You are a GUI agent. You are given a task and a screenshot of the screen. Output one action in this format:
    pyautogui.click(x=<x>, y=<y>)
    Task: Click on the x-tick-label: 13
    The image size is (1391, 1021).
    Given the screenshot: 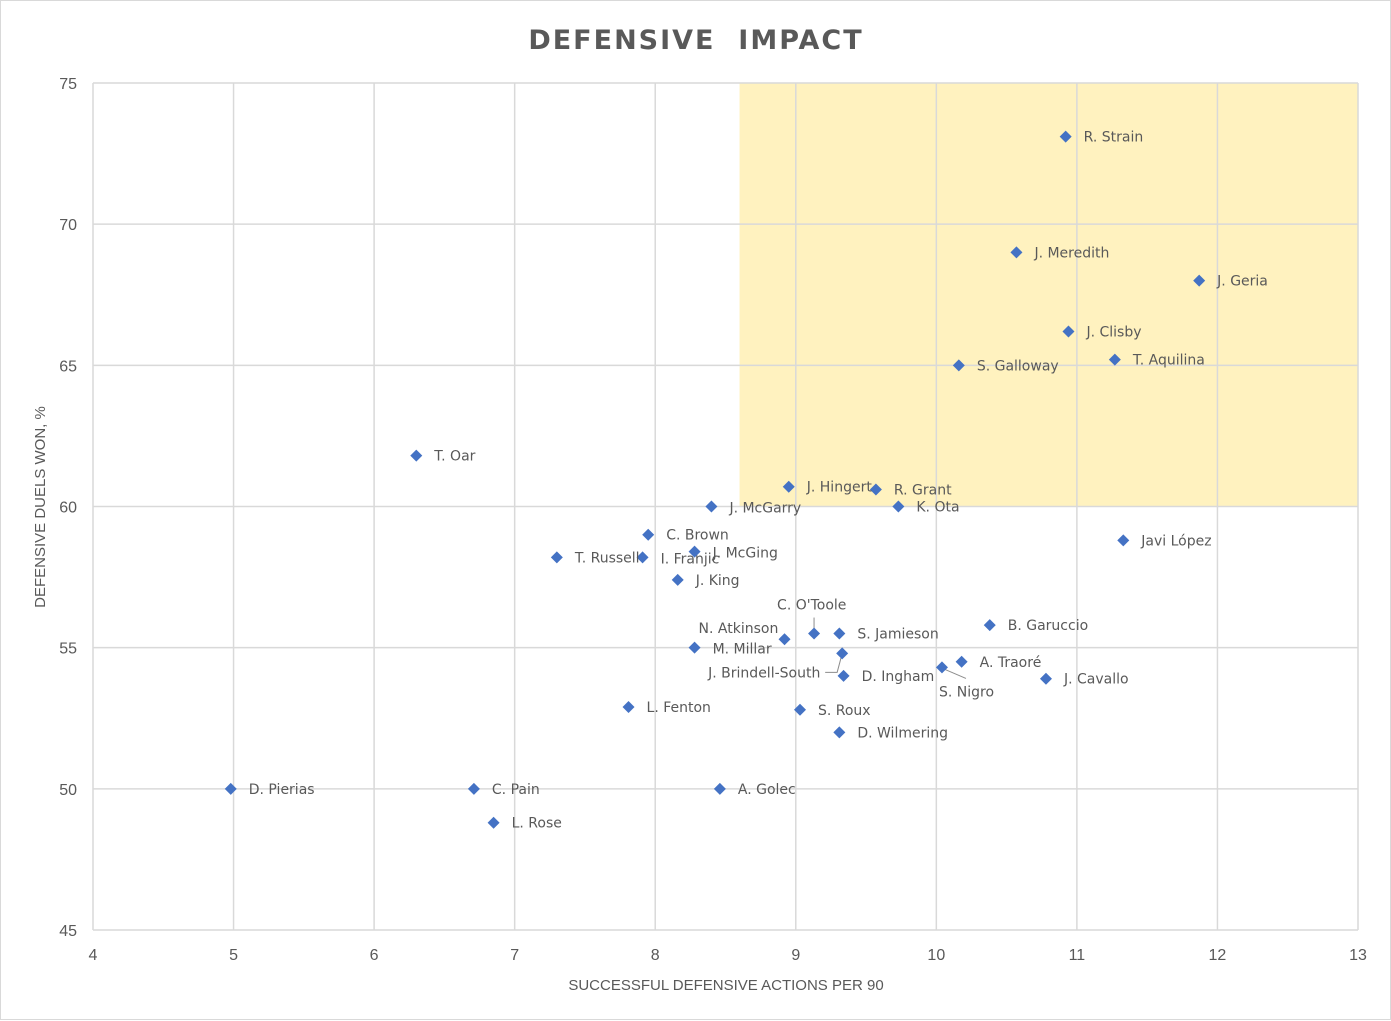 What is the action you would take?
    pyautogui.click(x=1358, y=955)
    